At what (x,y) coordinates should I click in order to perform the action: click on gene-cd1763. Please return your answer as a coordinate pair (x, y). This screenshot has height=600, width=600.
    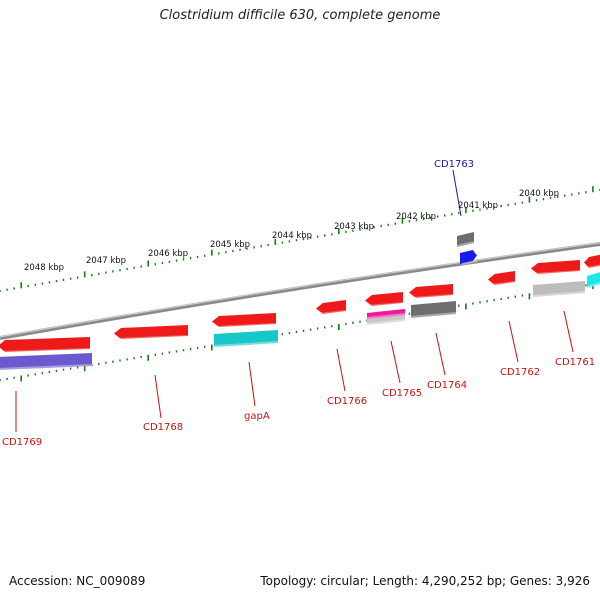
    Looking at the image, I should click on (468, 257).